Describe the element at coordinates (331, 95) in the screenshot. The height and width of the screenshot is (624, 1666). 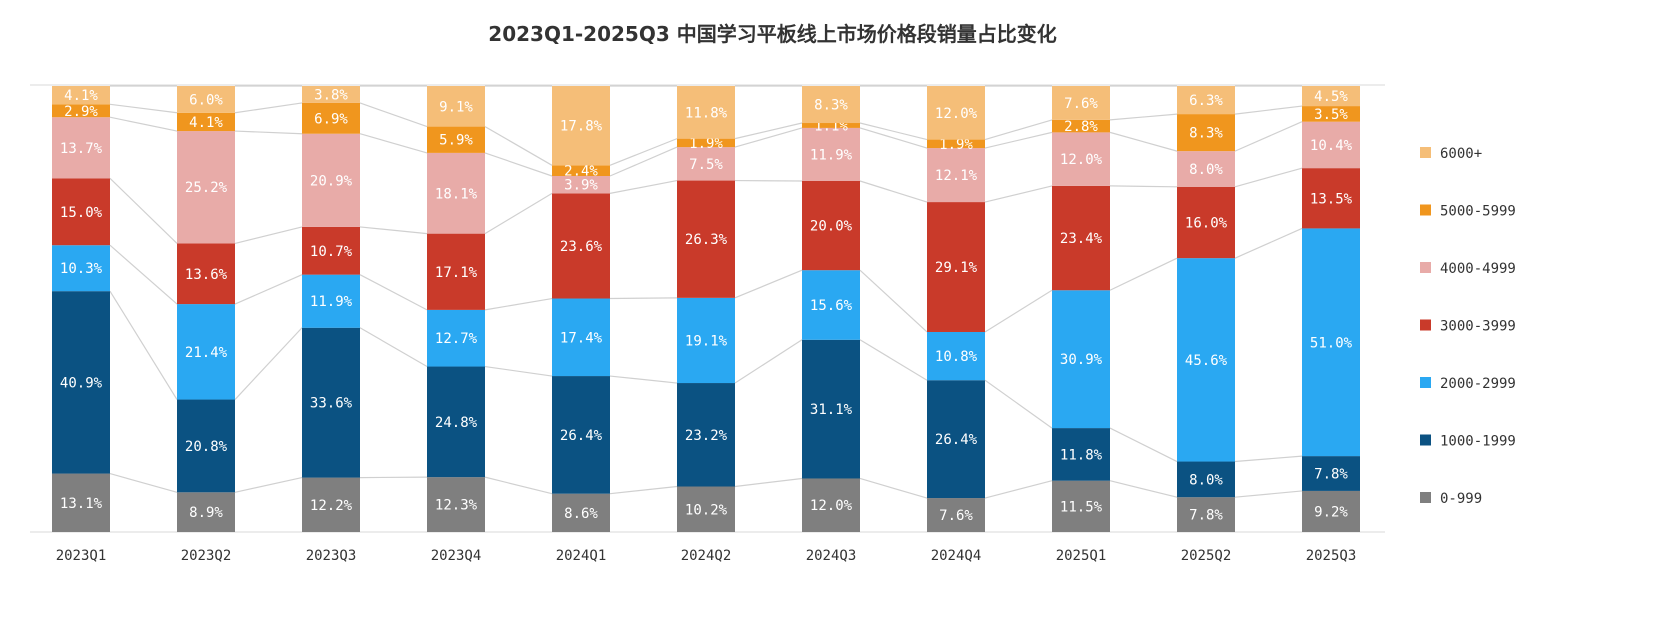
I see `data-label: 3.8%` at that location.